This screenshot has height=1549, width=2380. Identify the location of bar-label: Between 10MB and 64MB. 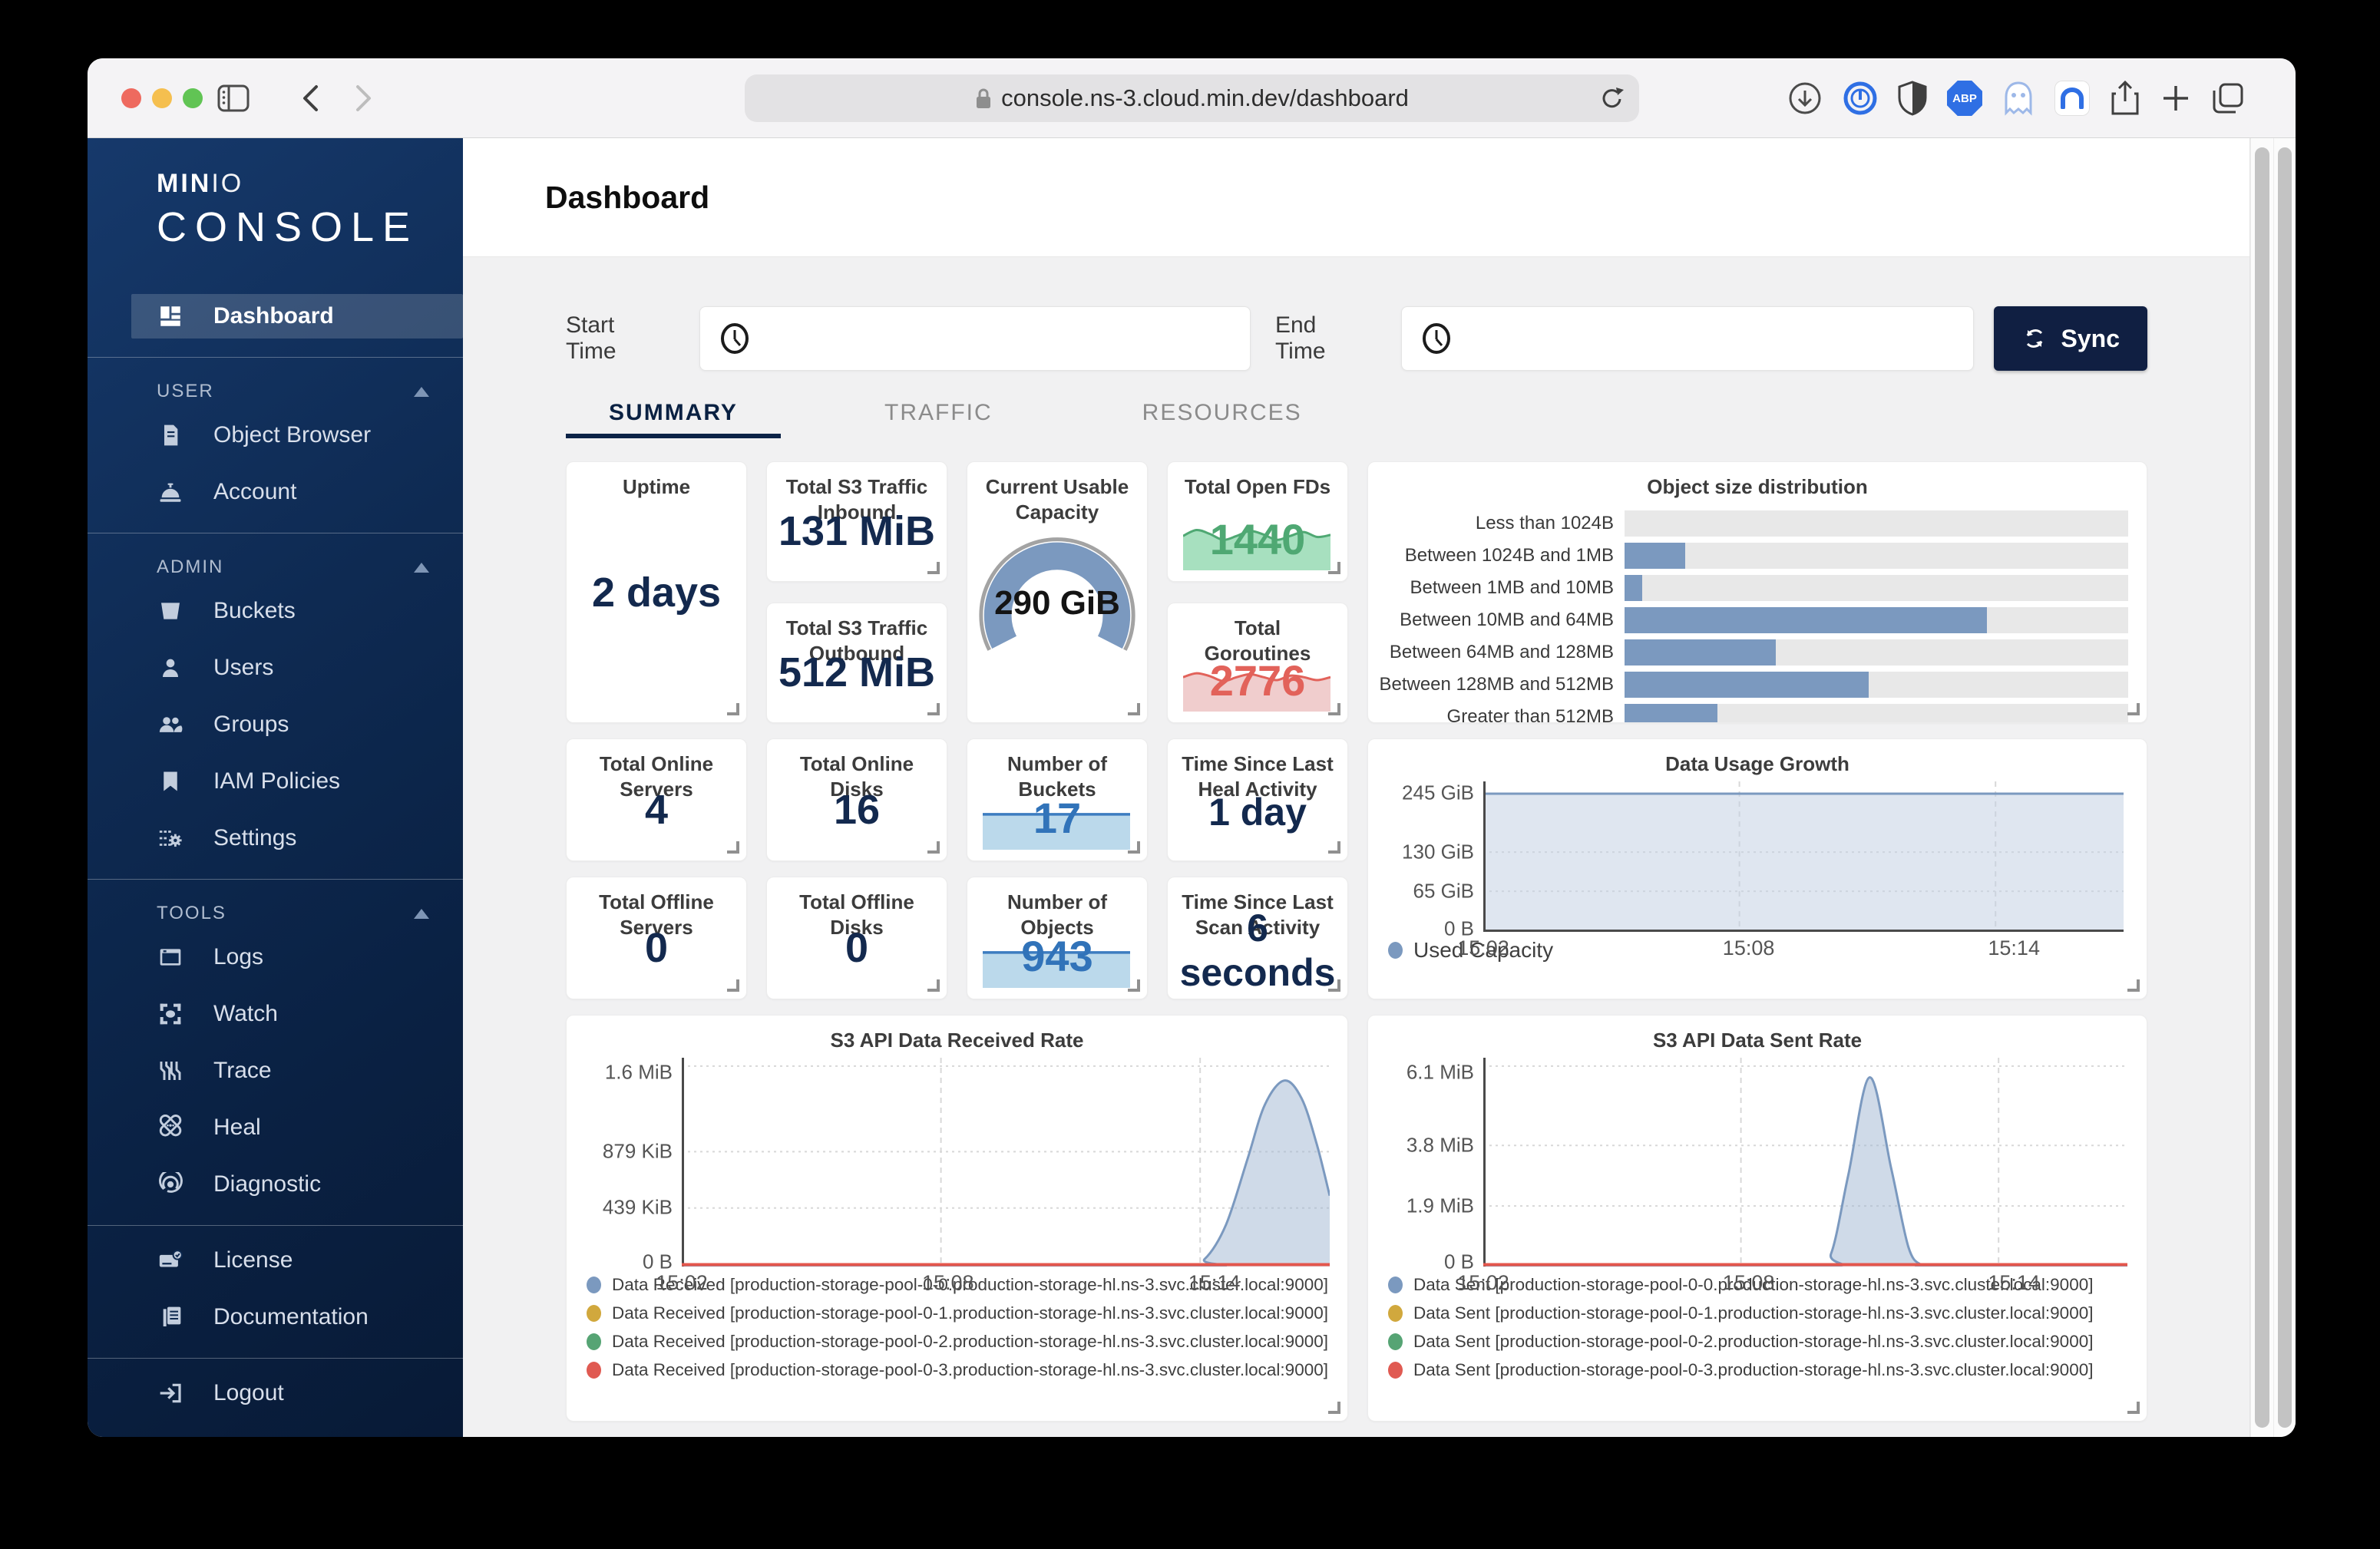
(1507, 619).